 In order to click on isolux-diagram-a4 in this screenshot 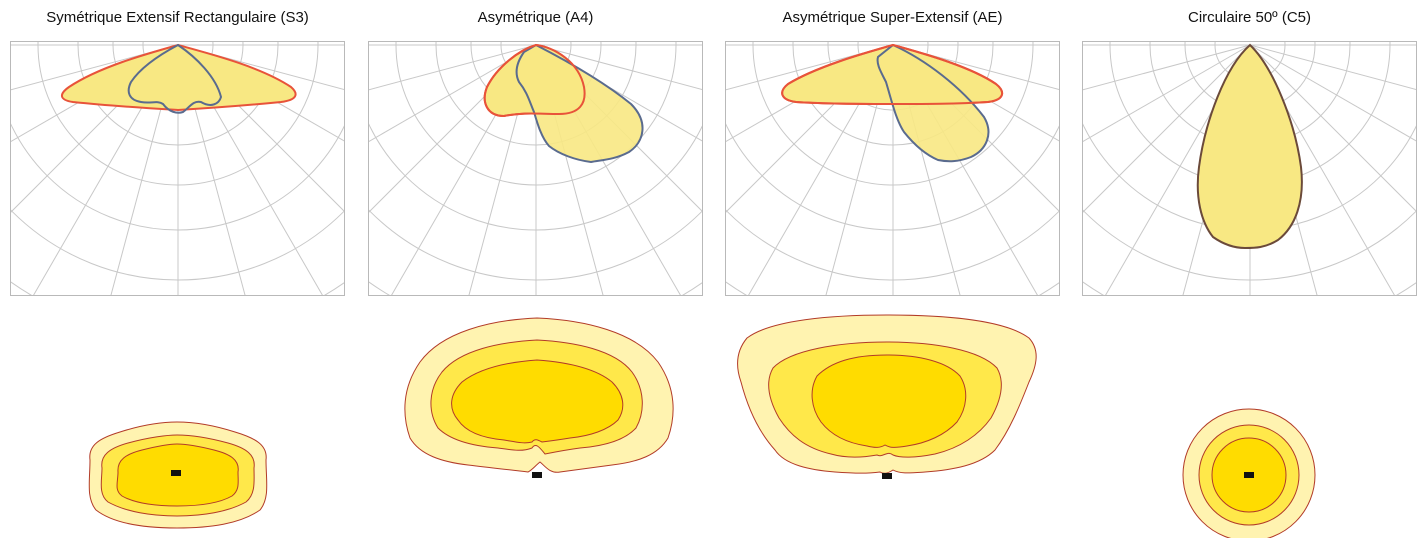, I will do `click(537, 424)`.